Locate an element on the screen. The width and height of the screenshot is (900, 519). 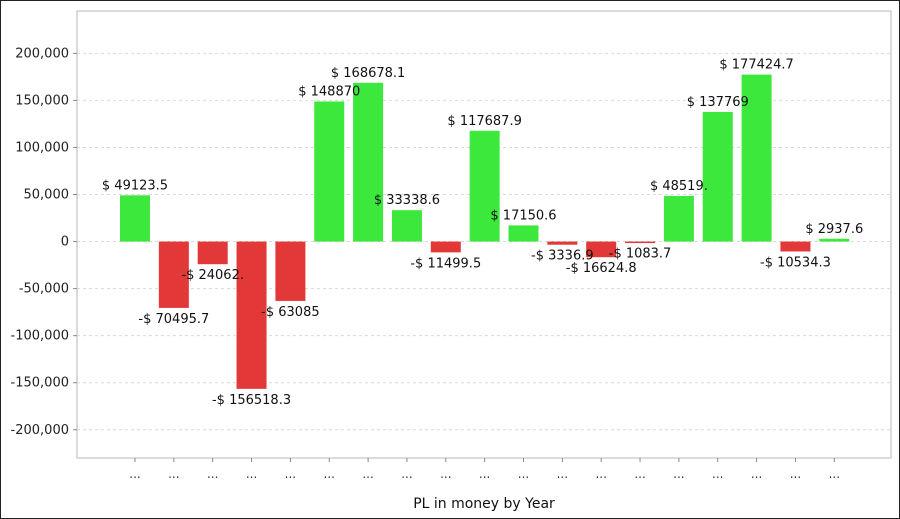
data-label: $ 117687.9 is located at coordinates (484, 121).